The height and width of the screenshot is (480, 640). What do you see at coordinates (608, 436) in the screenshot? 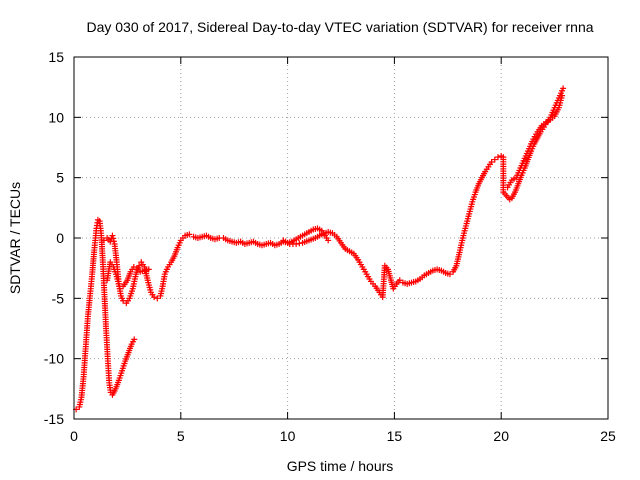
I see `x-tick-label: 25` at bounding box center [608, 436].